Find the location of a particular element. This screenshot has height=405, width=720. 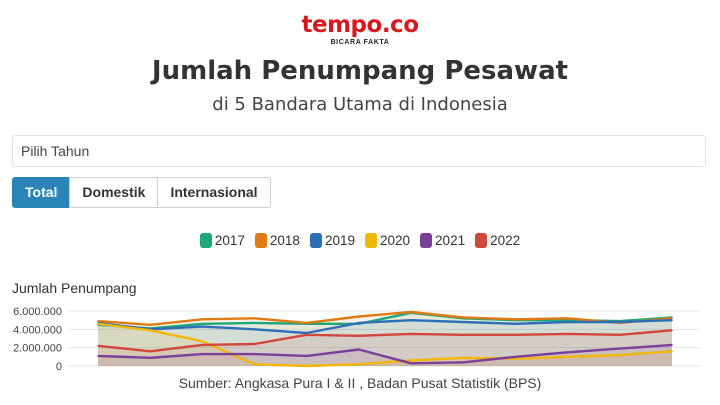

y-tick-label: 0 is located at coordinates (59, 365).